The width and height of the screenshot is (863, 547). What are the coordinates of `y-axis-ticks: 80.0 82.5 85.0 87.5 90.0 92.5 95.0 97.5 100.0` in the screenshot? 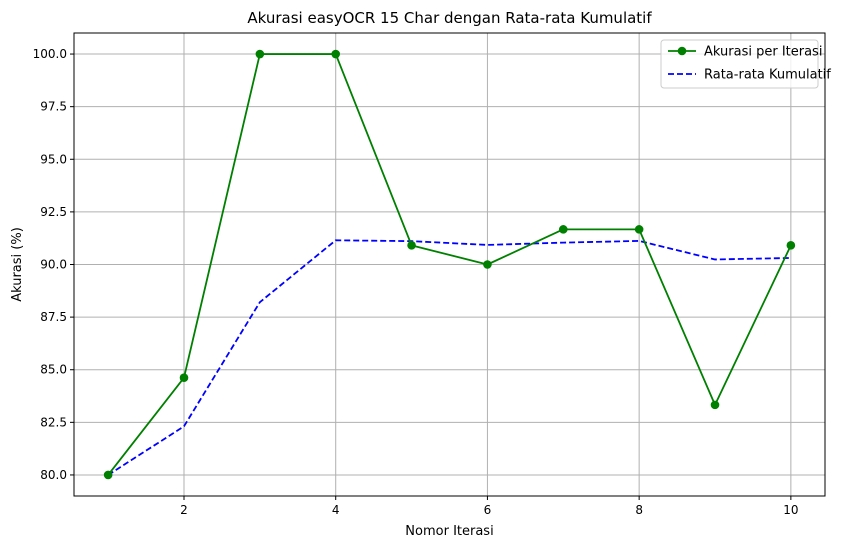 It's located at (53, 264).